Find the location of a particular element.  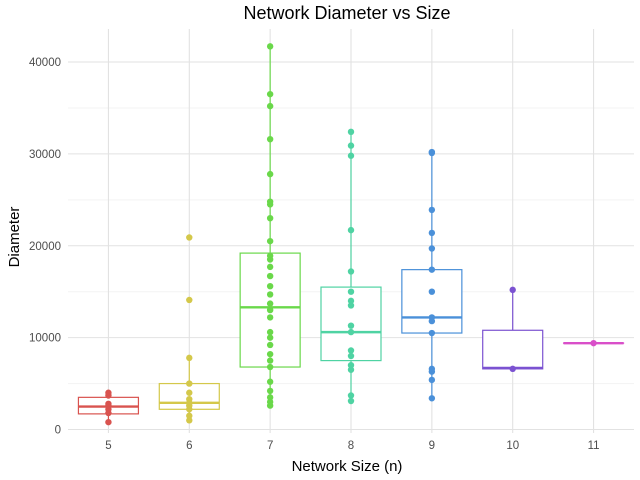

y-tick-labels: 0 10000 20000 30000 40000 is located at coordinates (45, 247).